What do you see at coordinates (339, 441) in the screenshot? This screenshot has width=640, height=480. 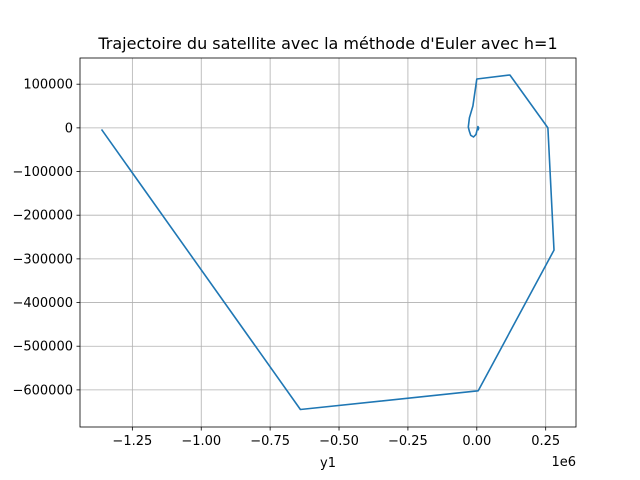 I see `x-tick-label: −0.50` at bounding box center [339, 441].